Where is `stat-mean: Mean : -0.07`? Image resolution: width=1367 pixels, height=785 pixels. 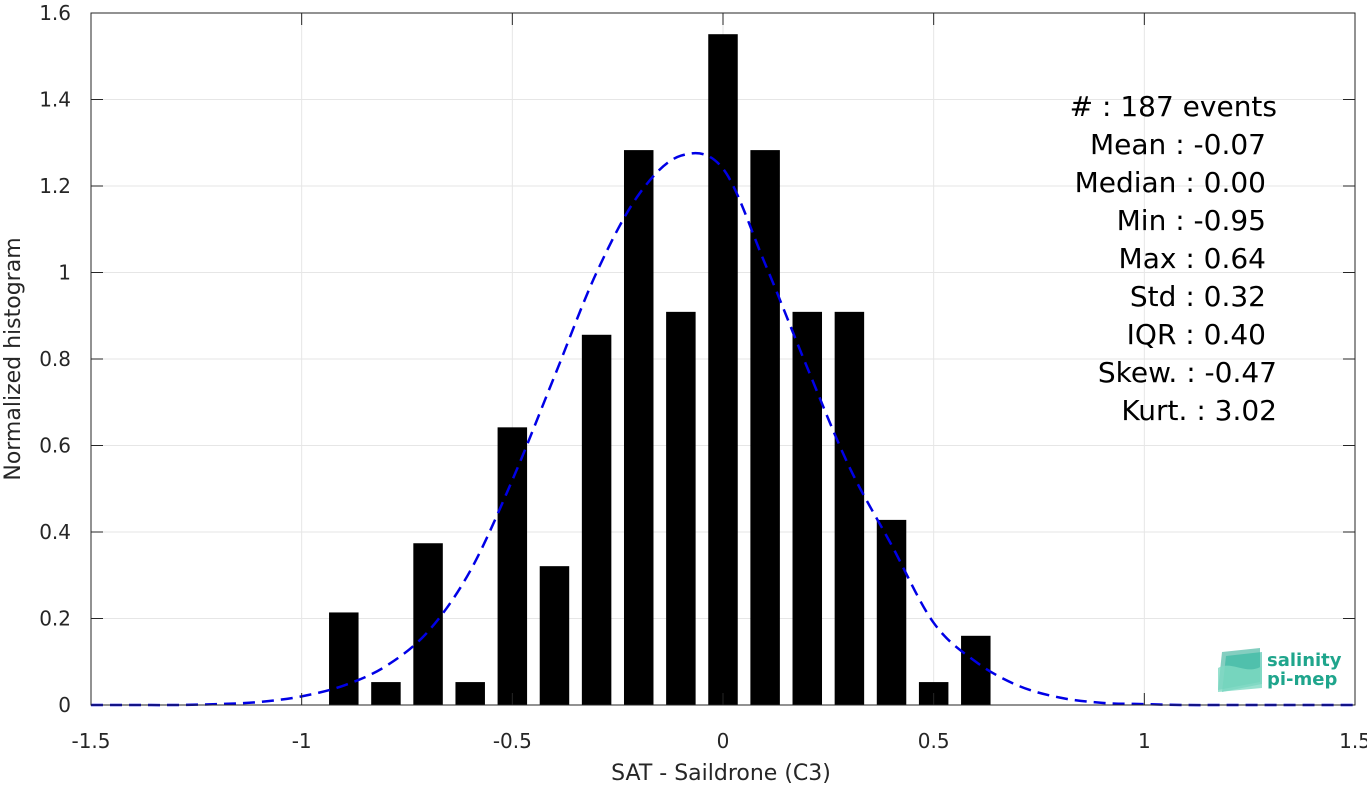 stat-mean: Mean : -0.07 is located at coordinates (1178, 144).